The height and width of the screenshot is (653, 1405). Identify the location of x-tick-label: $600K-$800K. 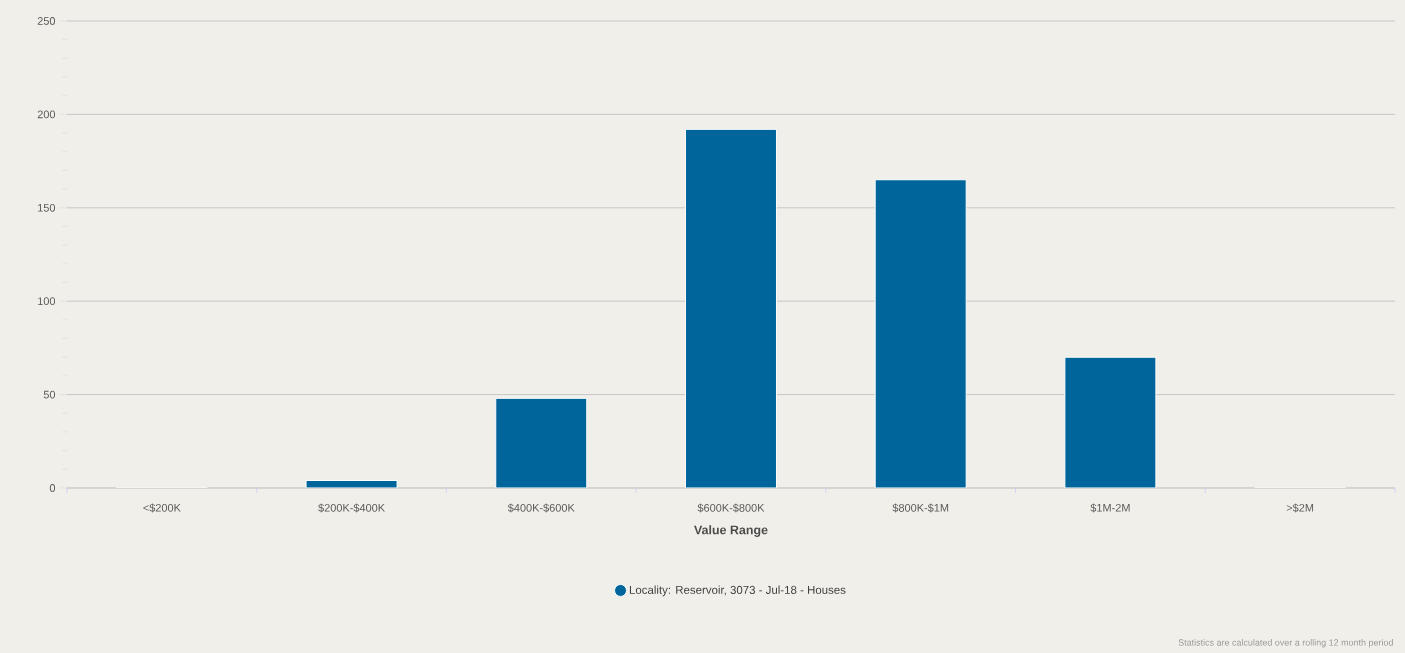
(731, 508).